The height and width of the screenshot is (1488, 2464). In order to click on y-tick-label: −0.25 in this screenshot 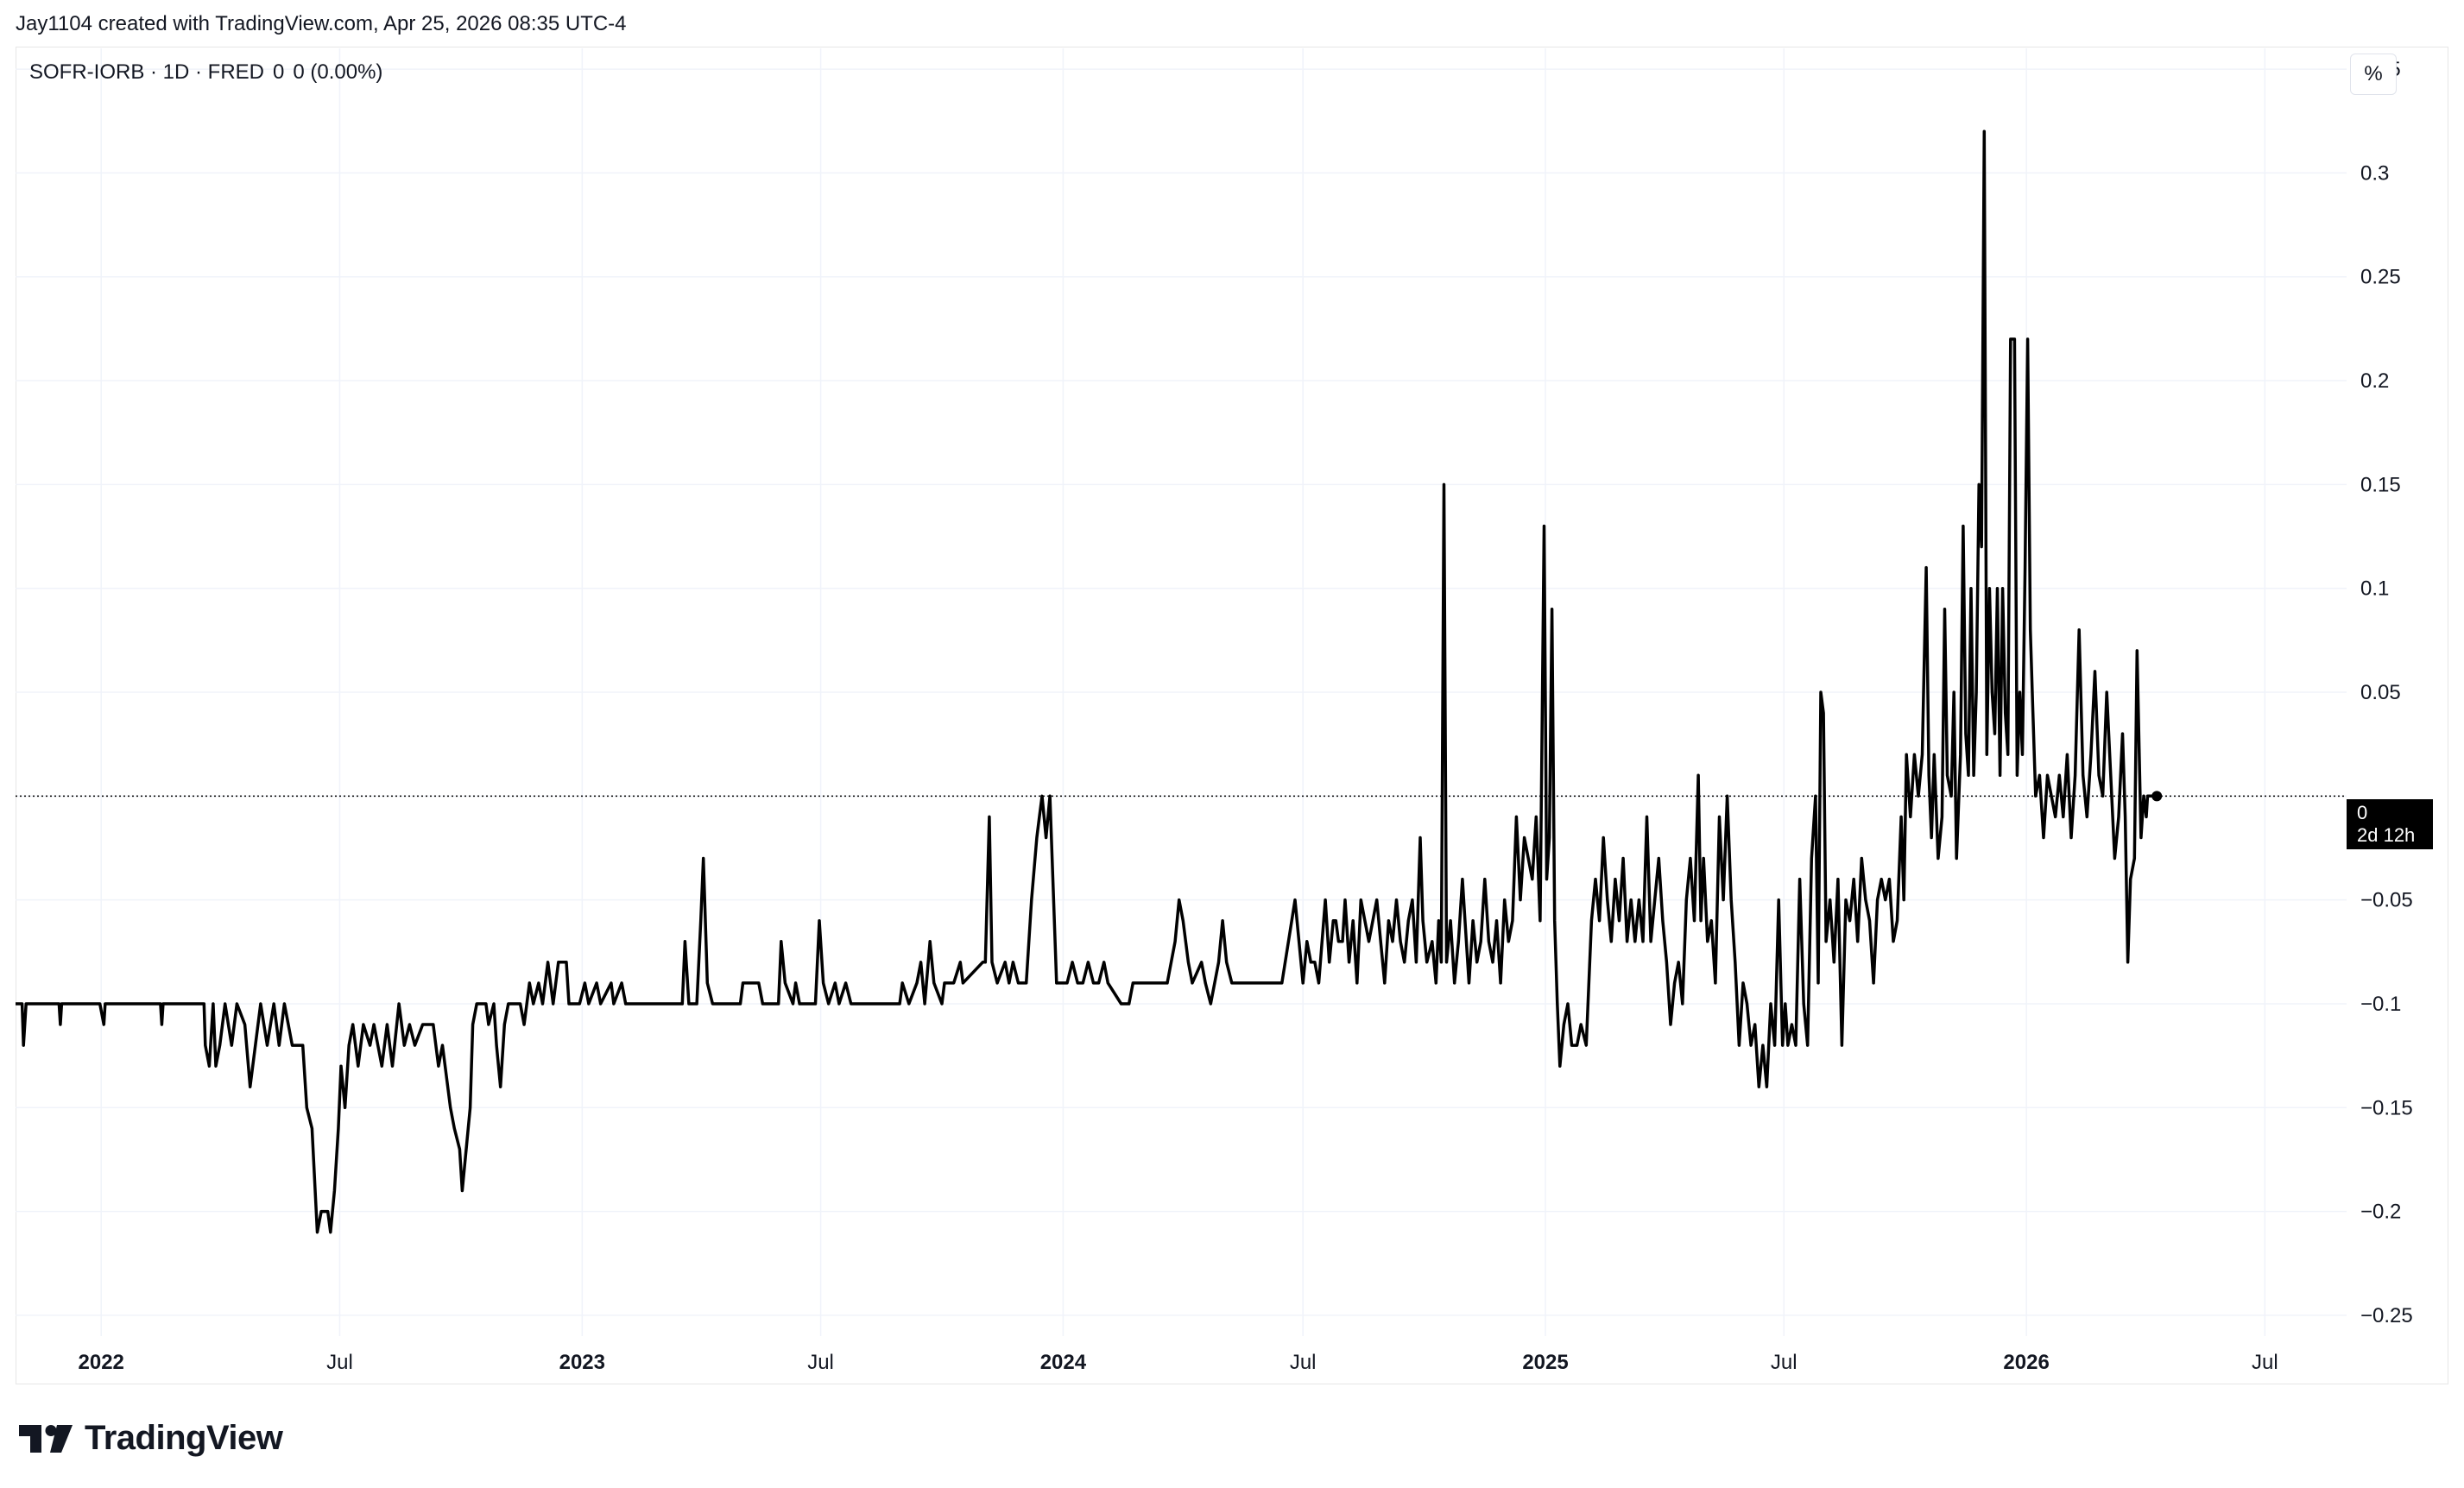, I will do `click(2386, 1316)`.